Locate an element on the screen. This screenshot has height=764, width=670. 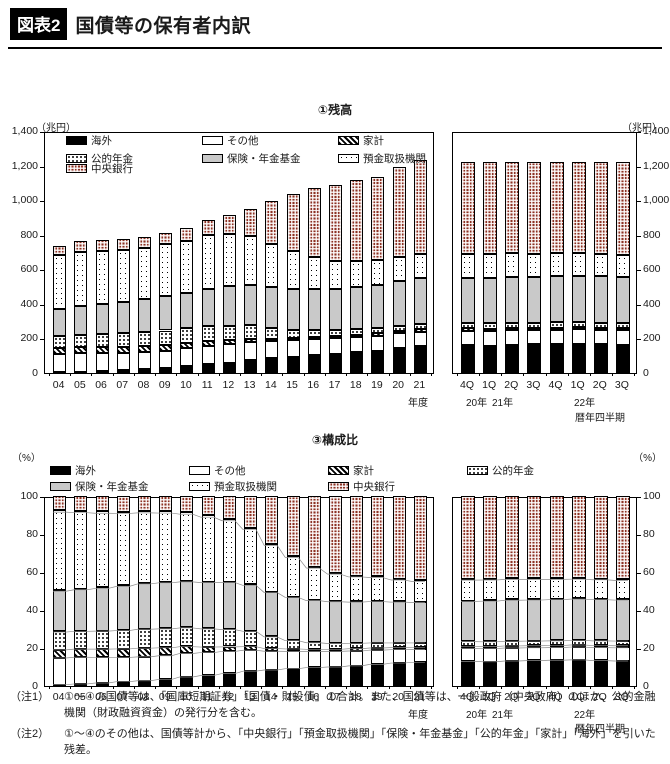
y-axis-tick-label: 800 is located at coordinates (652, 234).